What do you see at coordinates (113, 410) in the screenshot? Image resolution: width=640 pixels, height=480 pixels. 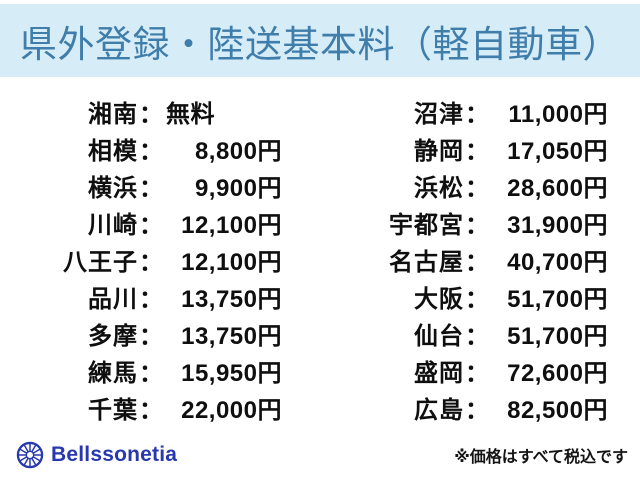 I see `city-label: 千葉` at bounding box center [113, 410].